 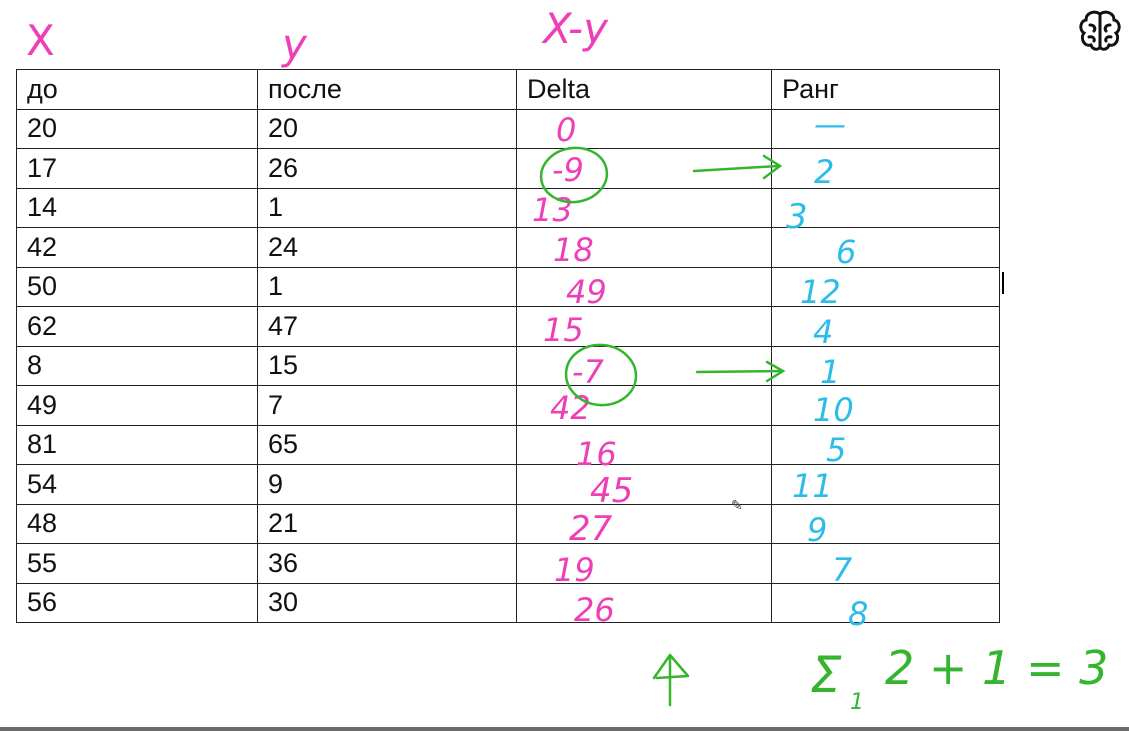 I want to click on cell-after: 36, so click(x=387, y=563).